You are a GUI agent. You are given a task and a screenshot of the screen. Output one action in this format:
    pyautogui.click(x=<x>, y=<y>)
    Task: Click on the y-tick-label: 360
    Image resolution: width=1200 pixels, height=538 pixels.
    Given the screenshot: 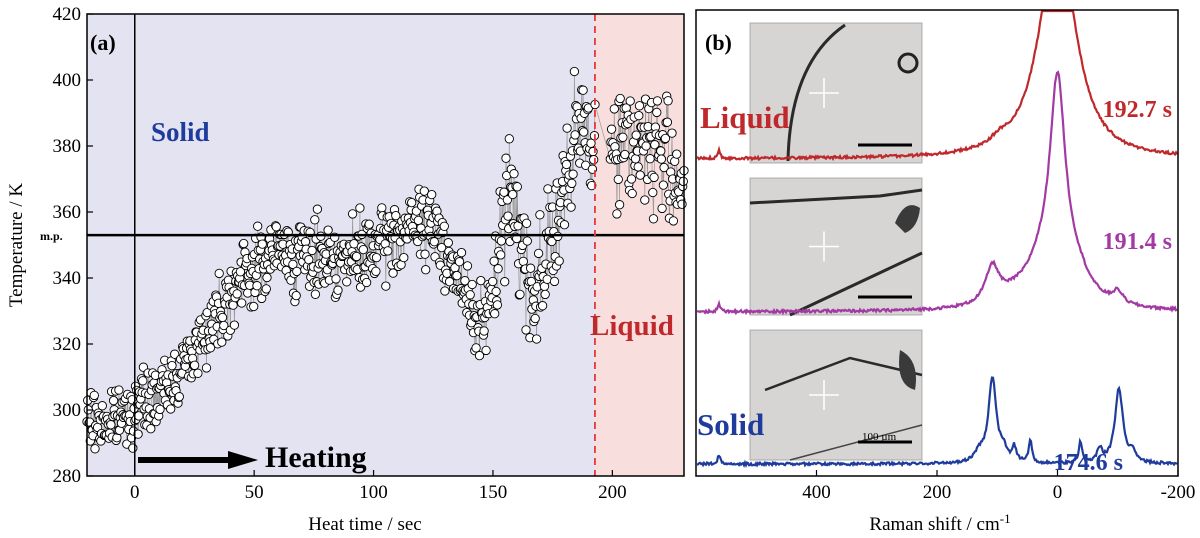 What is the action you would take?
    pyautogui.click(x=67, y=212)
    